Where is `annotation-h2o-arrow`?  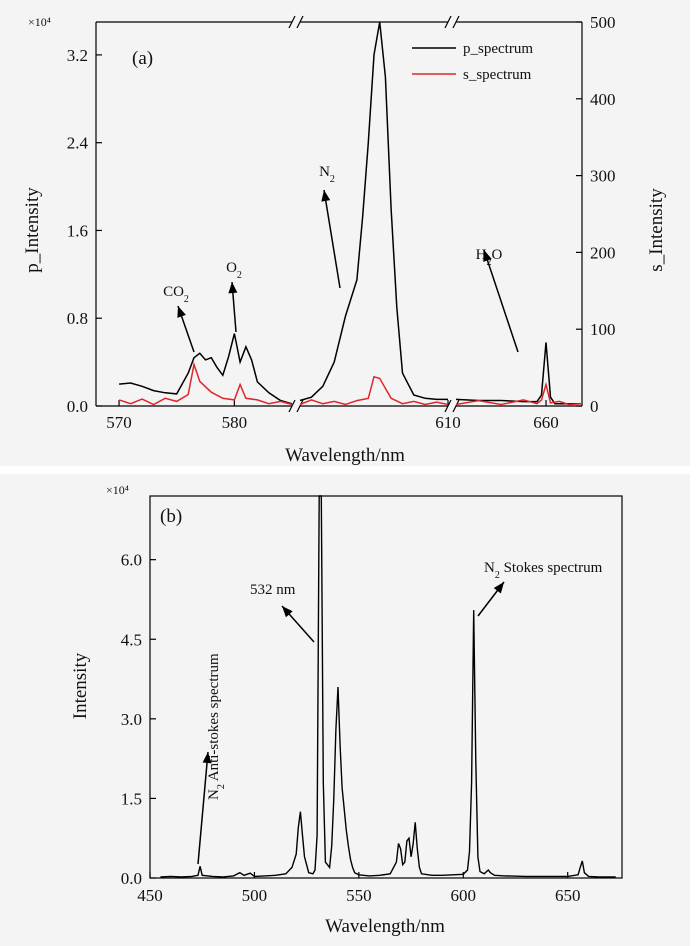
annotation-h2o-arrow is located at coordinates (501, 301).